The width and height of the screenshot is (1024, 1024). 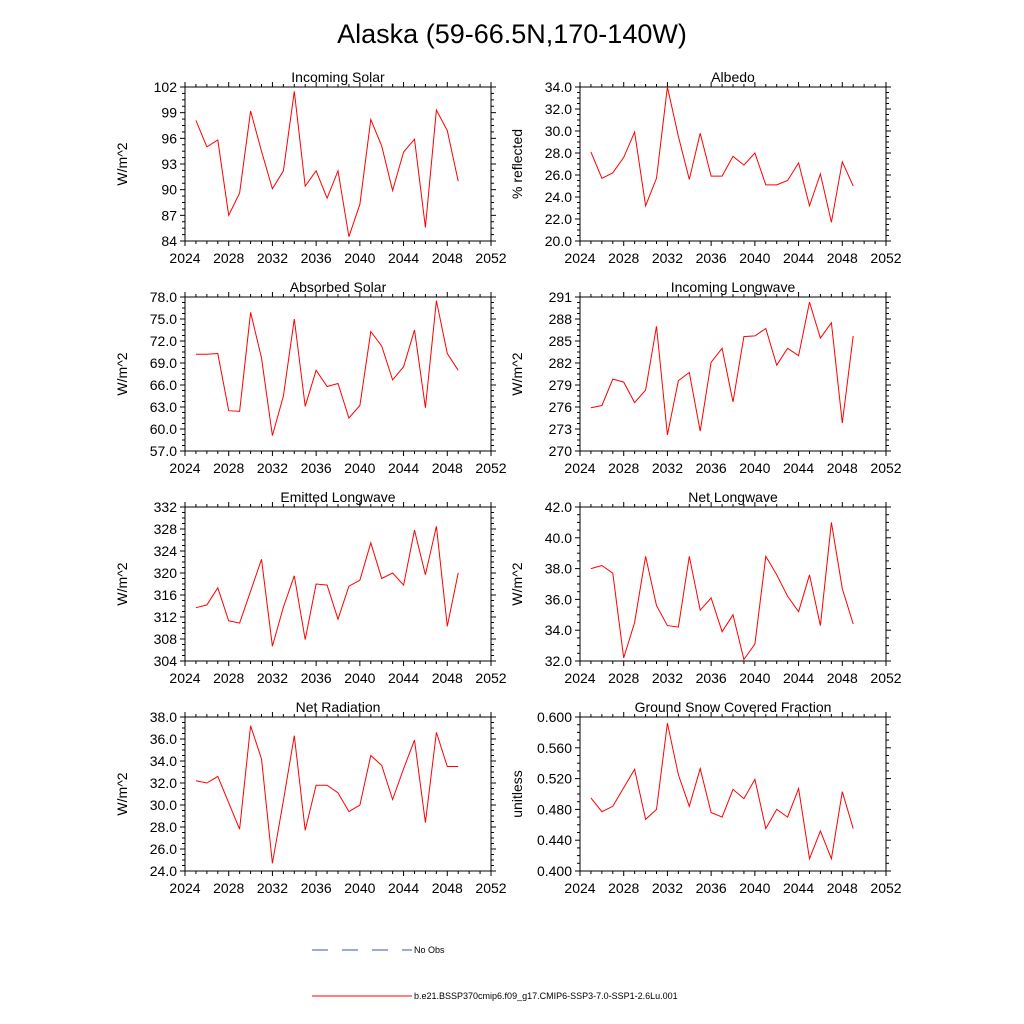 I want to click on y-tick-label: 312, so click(x=166, y=617).